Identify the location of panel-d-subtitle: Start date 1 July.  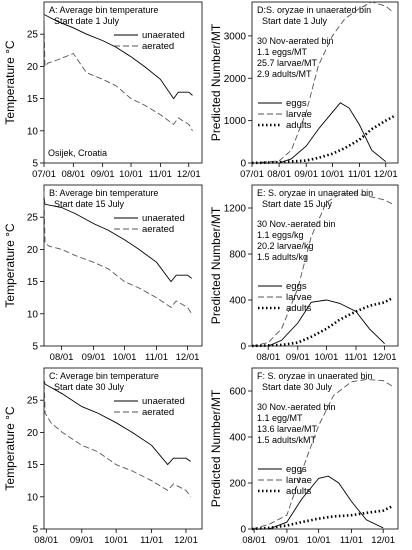
(295, 21).